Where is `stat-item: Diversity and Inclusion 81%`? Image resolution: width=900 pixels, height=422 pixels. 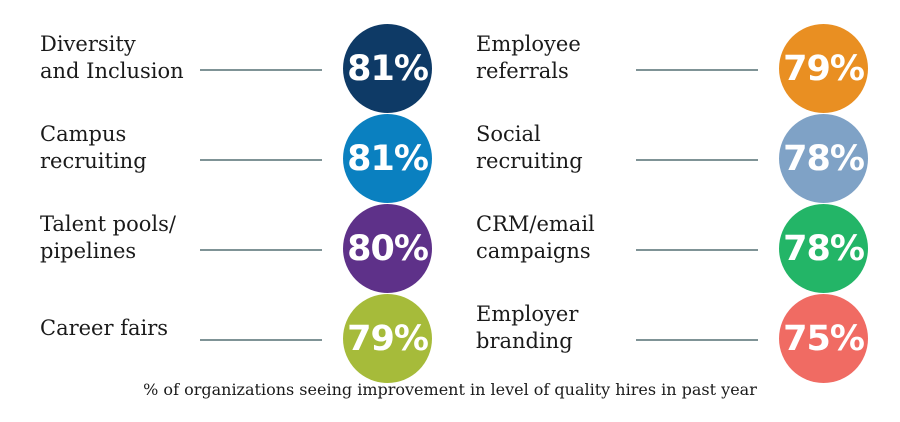 stat-item: Diversity and Inclusion 81% is located at coordinates (260, 63).